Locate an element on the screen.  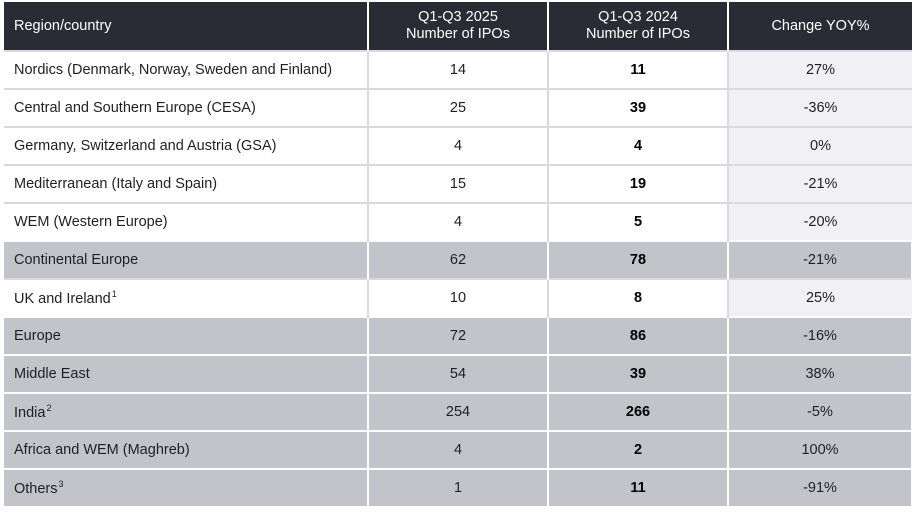
table-row: Africa and WEM (Maghreb) 4 2 100% is located at coordinates (458, 449).